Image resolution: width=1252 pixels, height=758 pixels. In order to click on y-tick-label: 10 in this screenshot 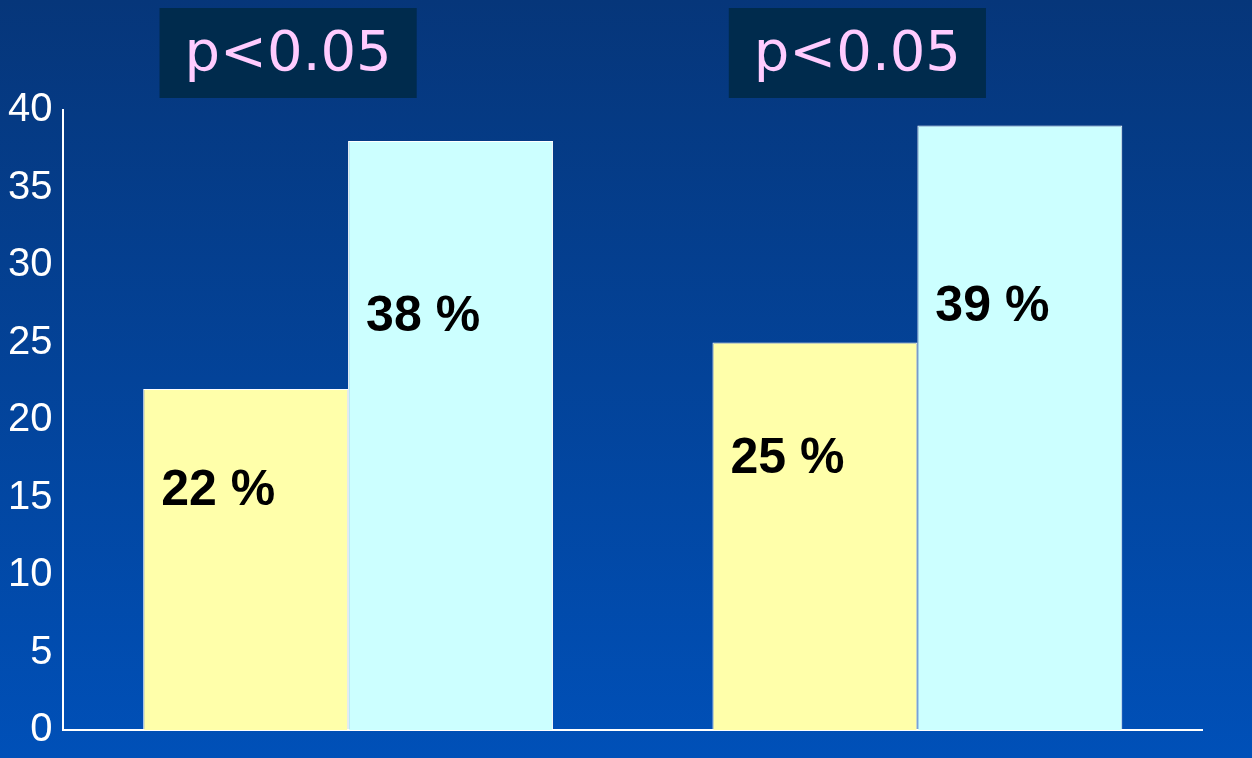, I will do `click(30, 572)`.